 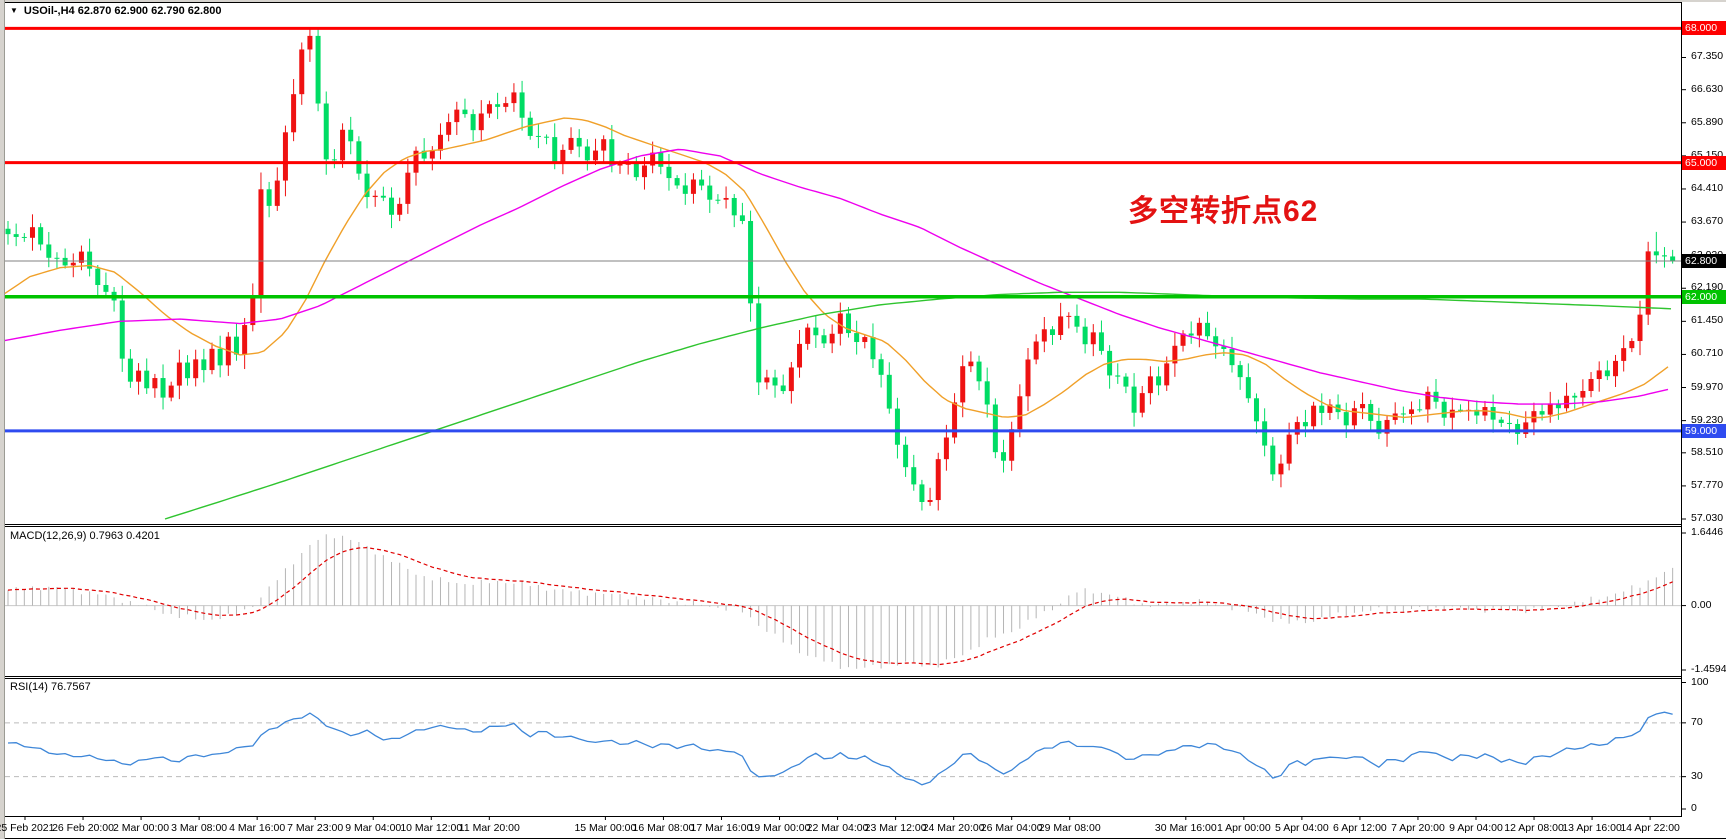 What do you see at coordinates (721, 828) in the screenshot?
I see `time-label: 17 Mar 16:00` at bounding box center [721, 828].